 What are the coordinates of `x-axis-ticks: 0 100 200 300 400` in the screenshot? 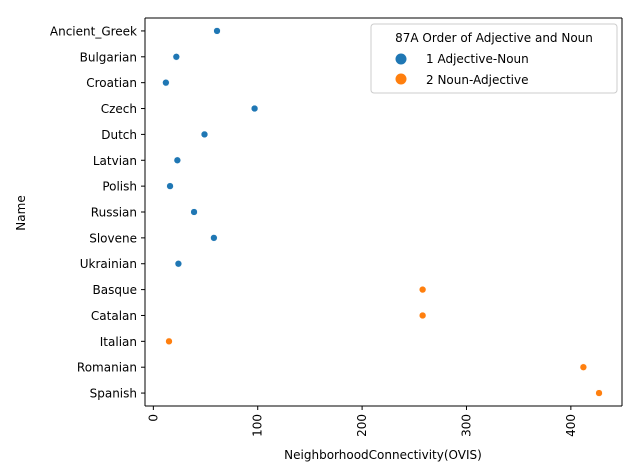 It's located at (362, 421).